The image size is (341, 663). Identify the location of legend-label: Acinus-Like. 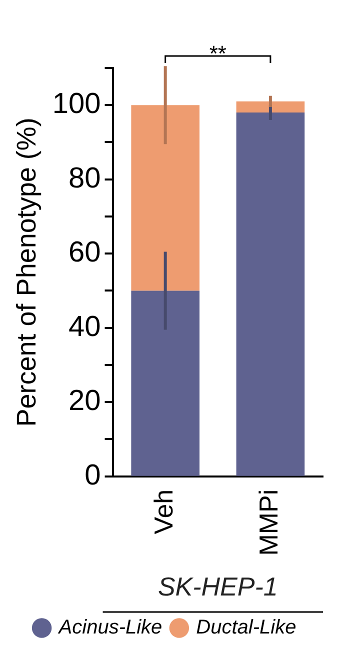
(110, 627).